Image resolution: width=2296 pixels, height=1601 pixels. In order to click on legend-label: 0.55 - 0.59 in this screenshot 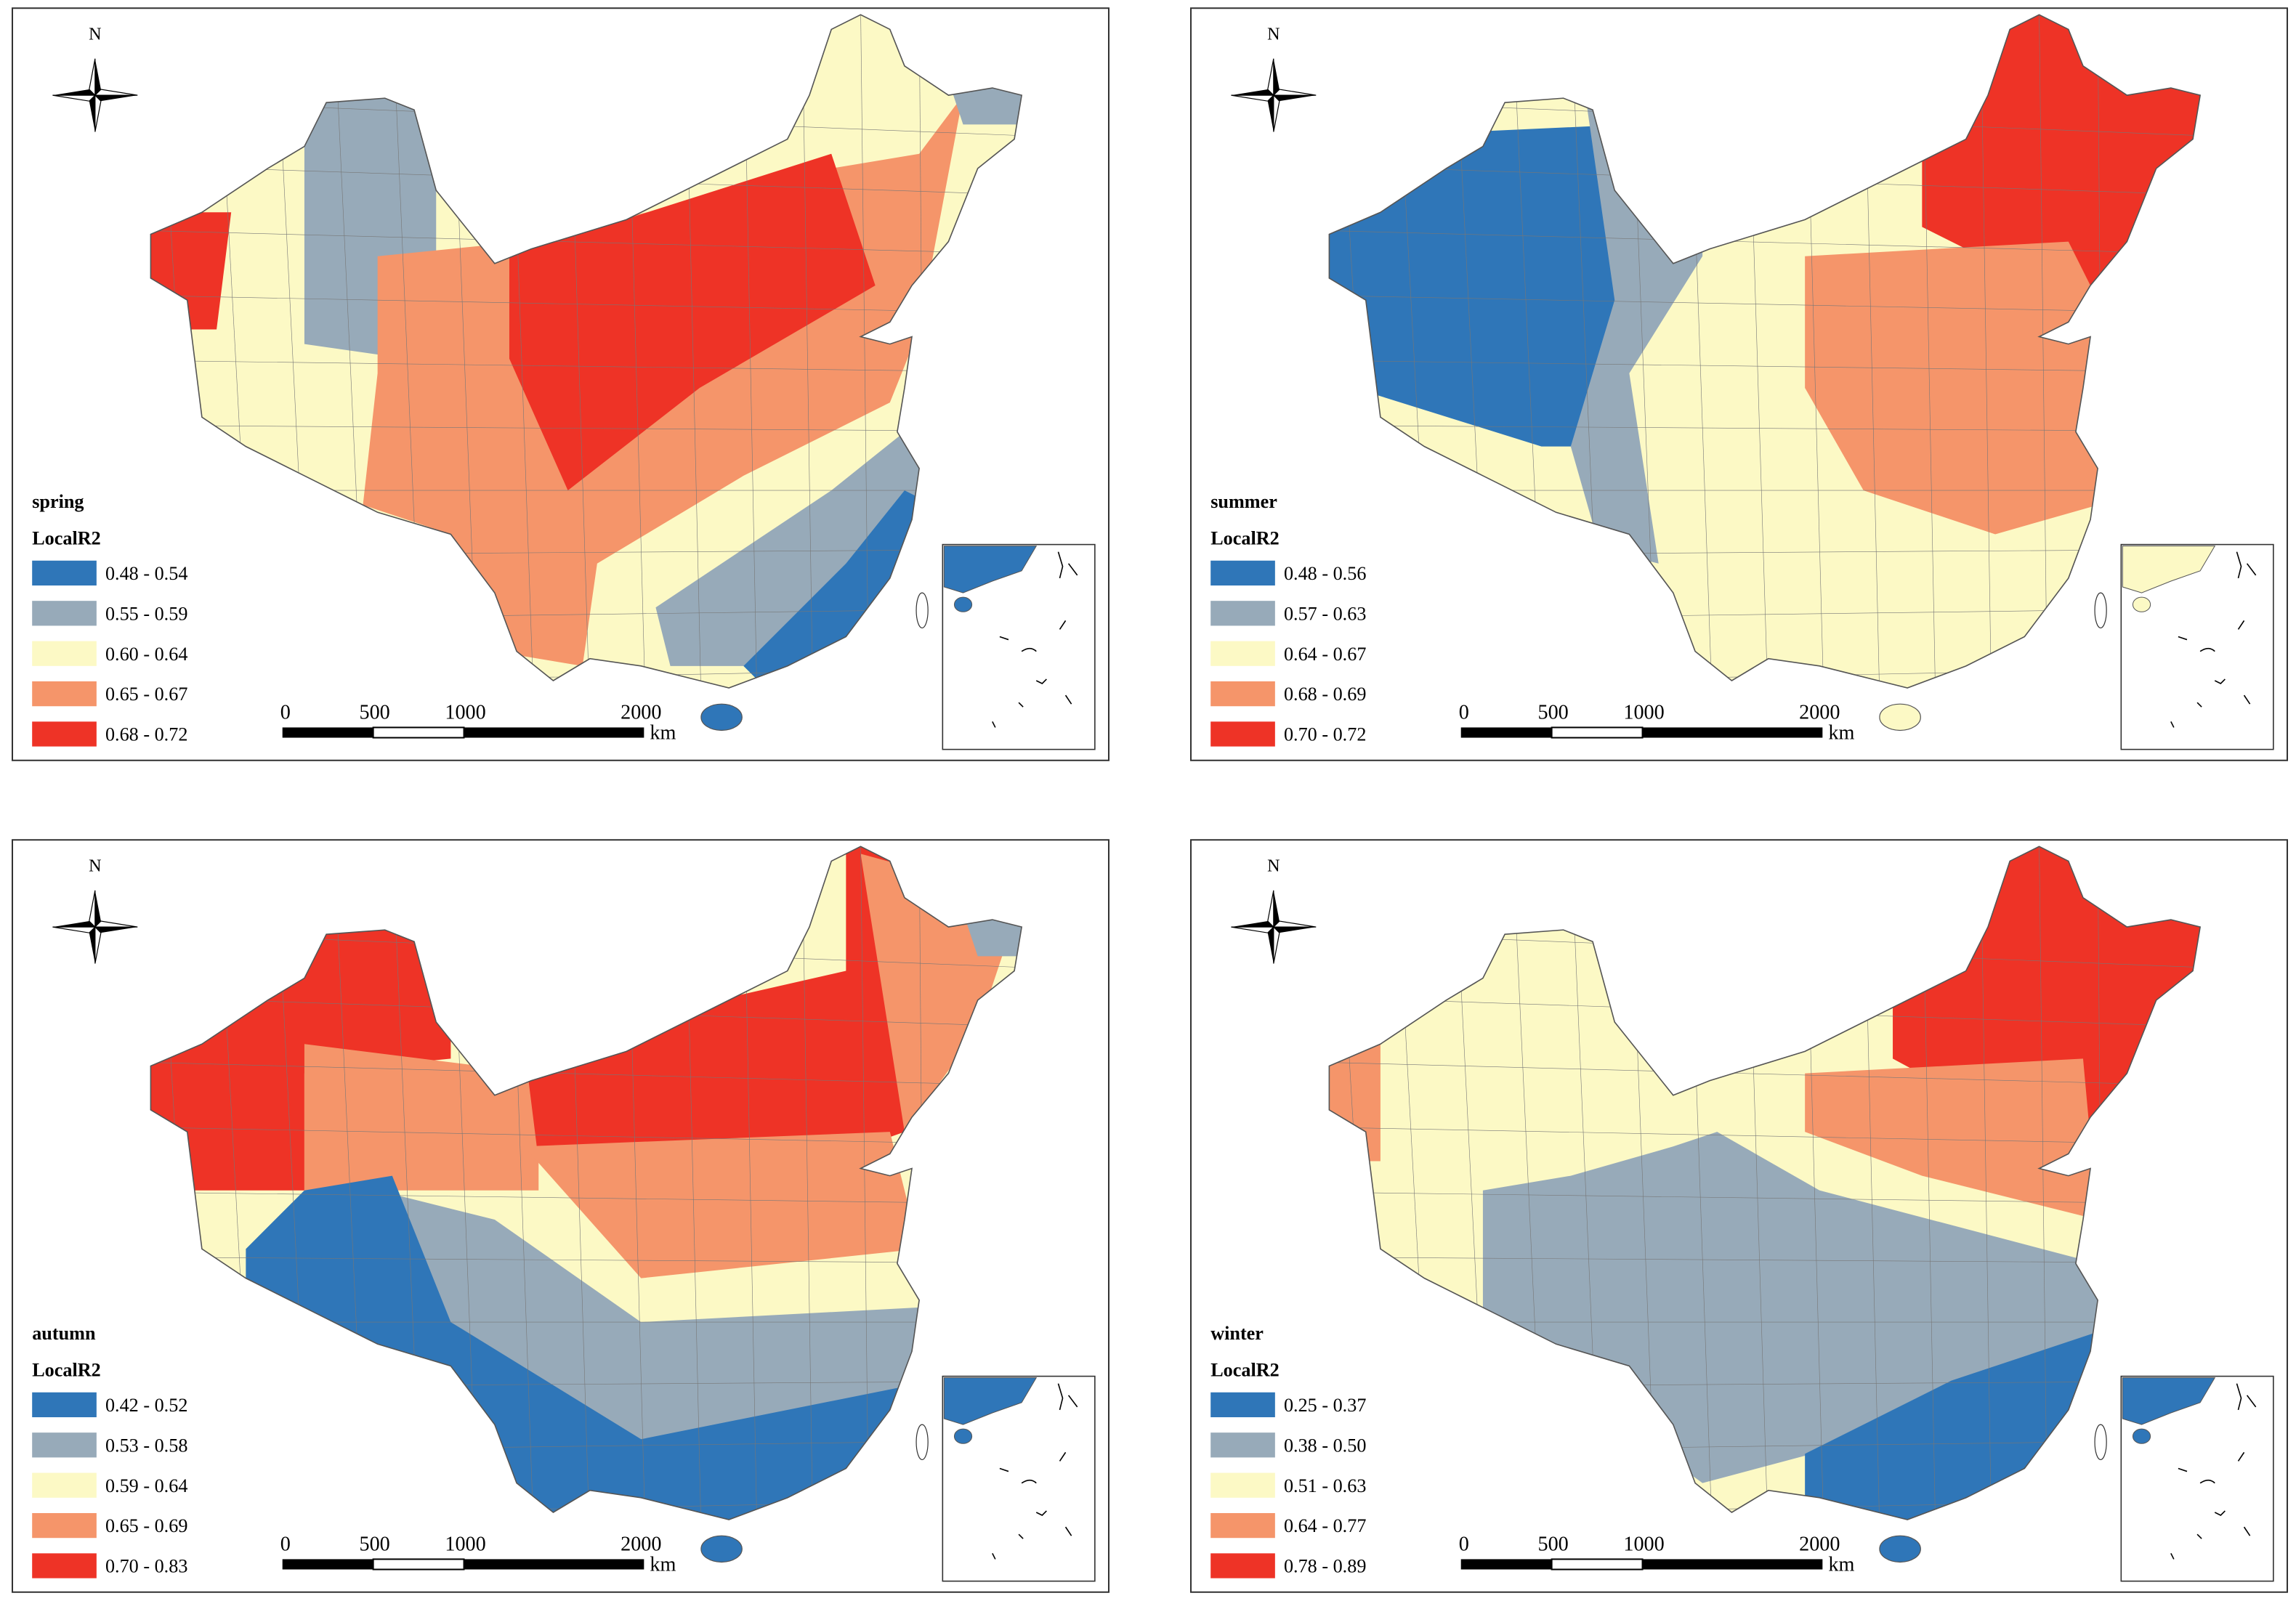, I will do `click(146, 613)`.